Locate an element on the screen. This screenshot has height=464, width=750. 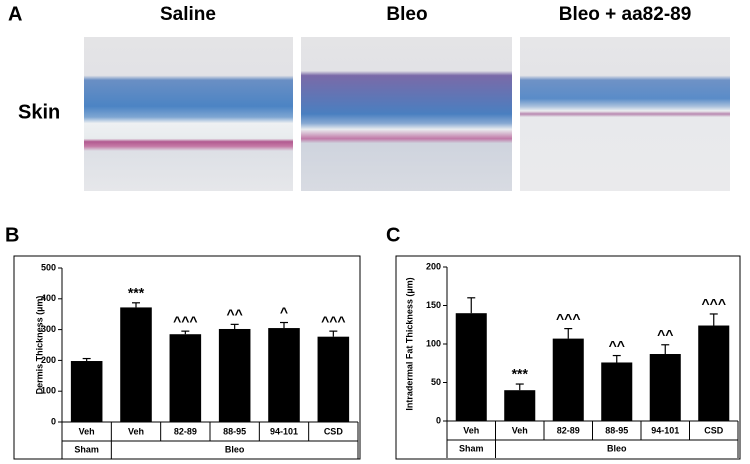
y-tick-label: 50 is located at coordinates (436, 382).